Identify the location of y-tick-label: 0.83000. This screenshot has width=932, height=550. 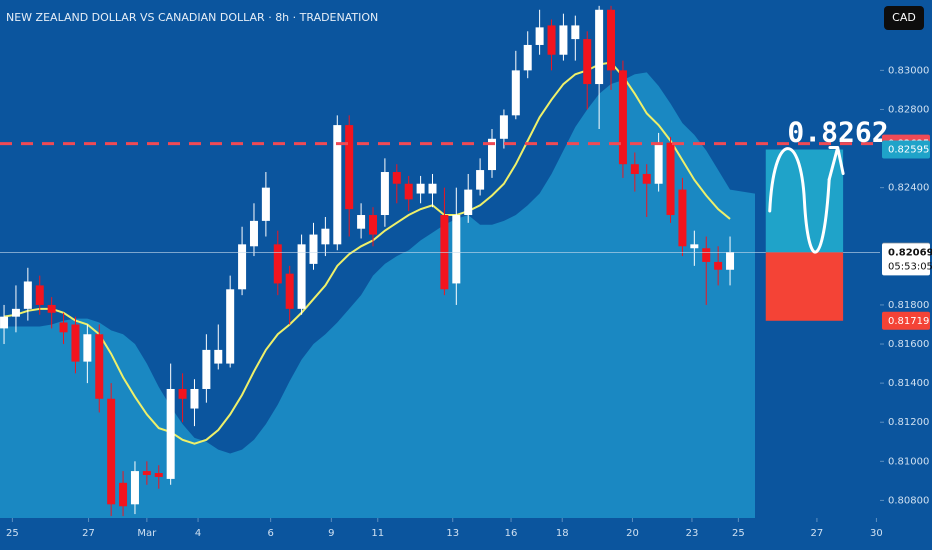
(908, 70).